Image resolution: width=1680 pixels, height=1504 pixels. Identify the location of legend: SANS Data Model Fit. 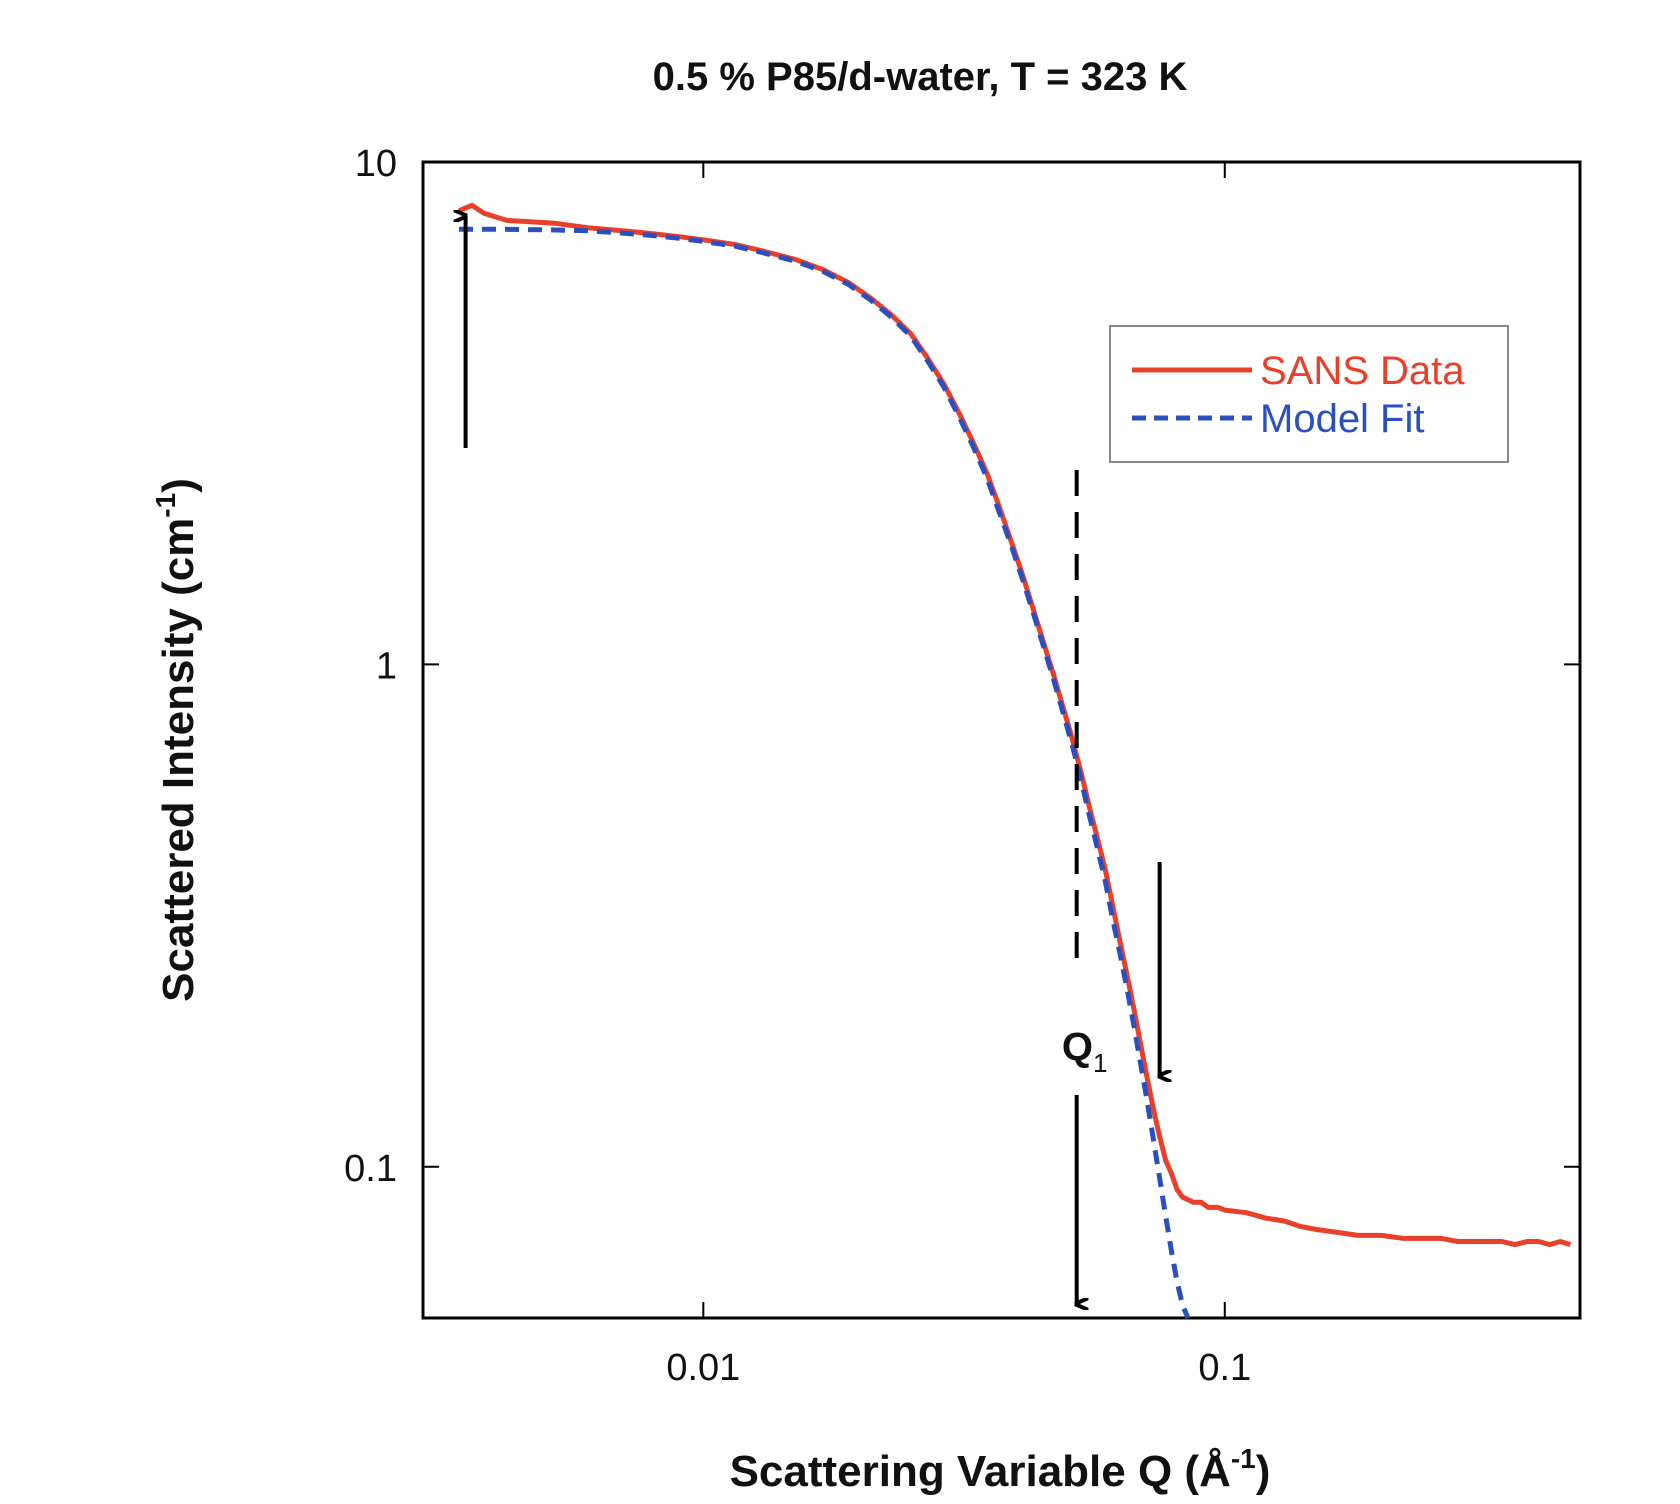
(1309, 394).